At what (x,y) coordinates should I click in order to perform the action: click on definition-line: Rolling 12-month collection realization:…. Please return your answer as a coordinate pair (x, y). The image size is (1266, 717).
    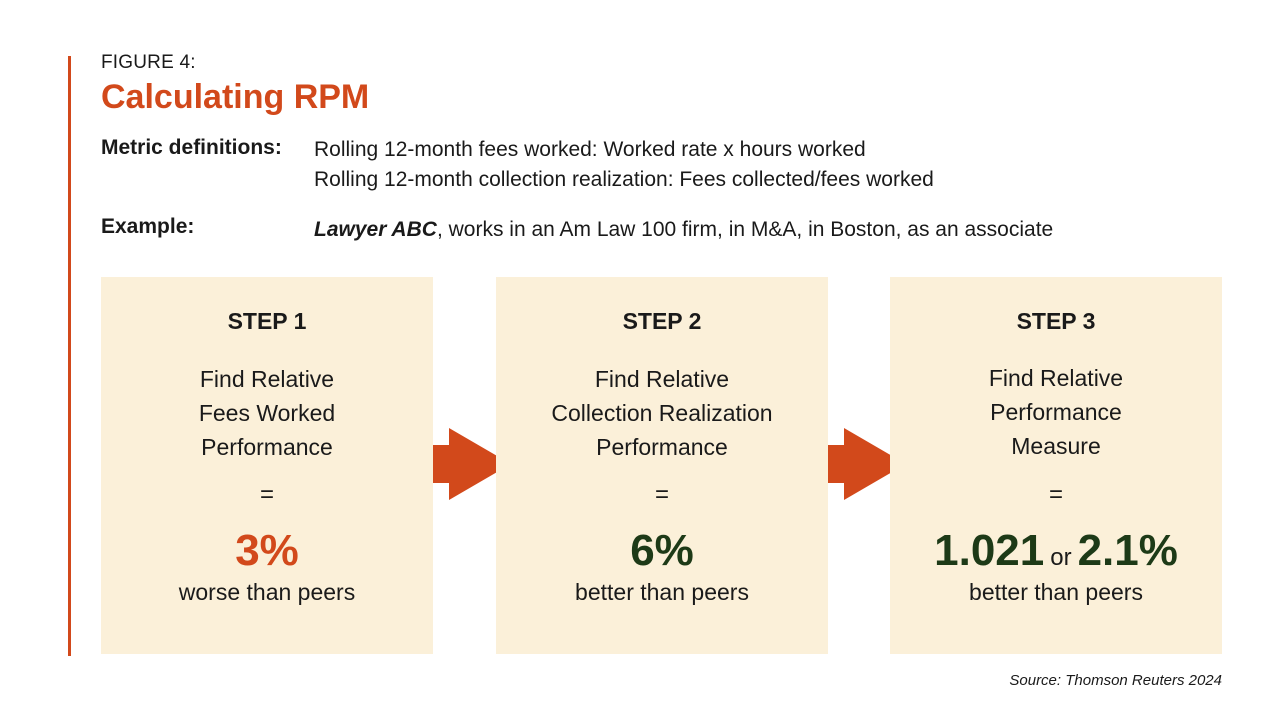
    Looking at the image, I should click on (624, 179).